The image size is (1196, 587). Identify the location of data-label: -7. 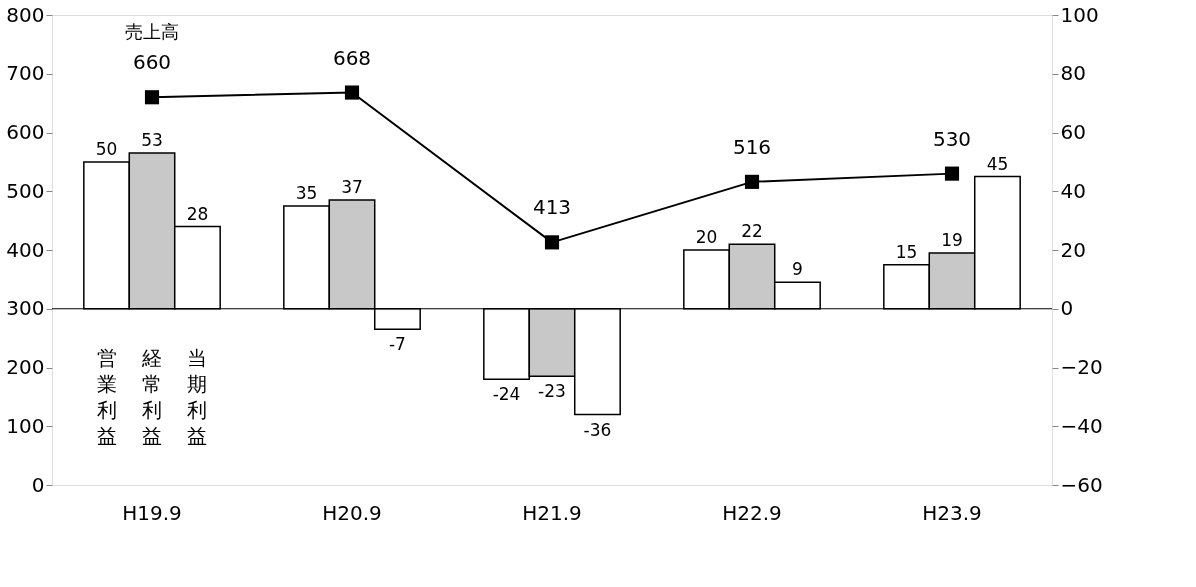
(397, 344).